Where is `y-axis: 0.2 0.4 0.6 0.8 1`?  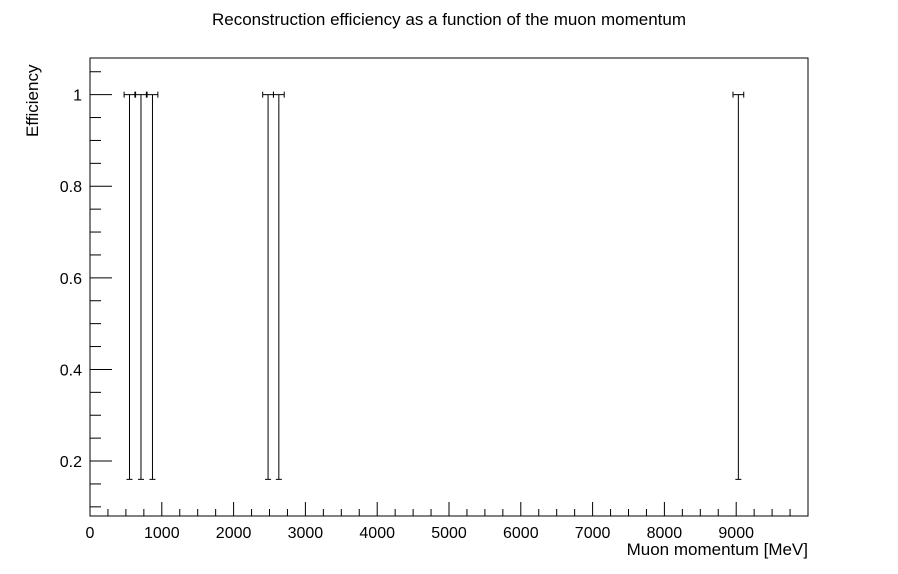 y-axis: 0.2 0.4 0.6 0.8 1 is located at coordinates (86, 289).